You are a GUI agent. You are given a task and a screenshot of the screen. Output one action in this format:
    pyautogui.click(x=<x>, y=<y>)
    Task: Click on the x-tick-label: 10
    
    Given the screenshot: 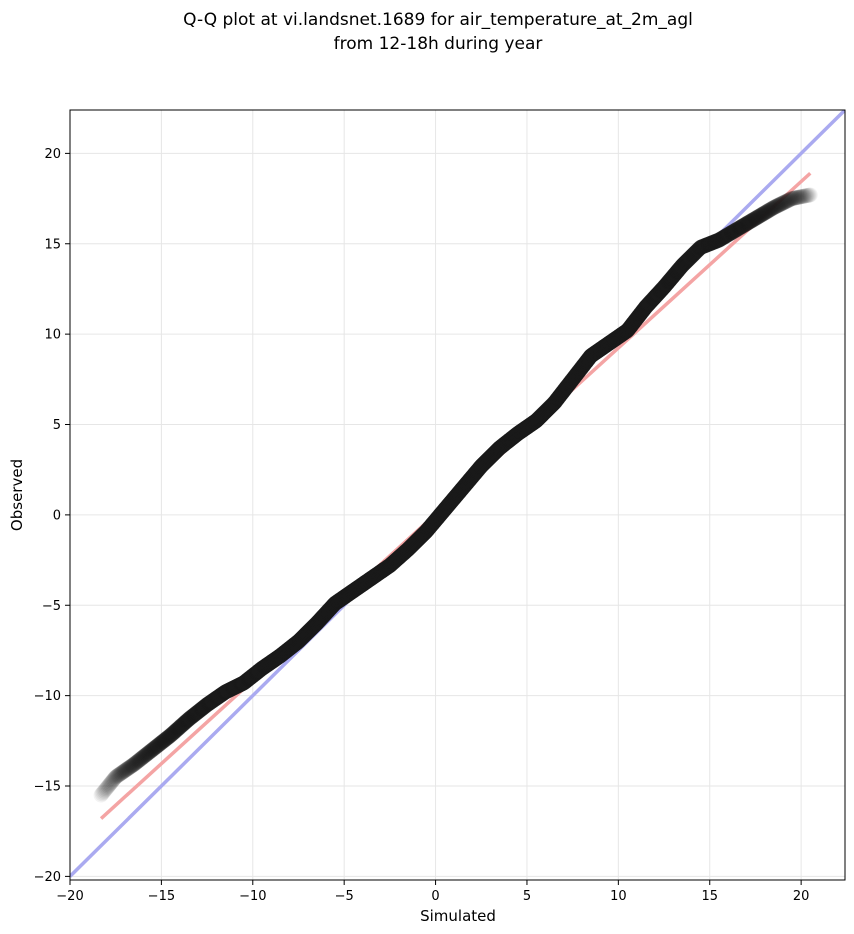 What is the action you would take?
    pyautogui.click(x=618, y=896)
    